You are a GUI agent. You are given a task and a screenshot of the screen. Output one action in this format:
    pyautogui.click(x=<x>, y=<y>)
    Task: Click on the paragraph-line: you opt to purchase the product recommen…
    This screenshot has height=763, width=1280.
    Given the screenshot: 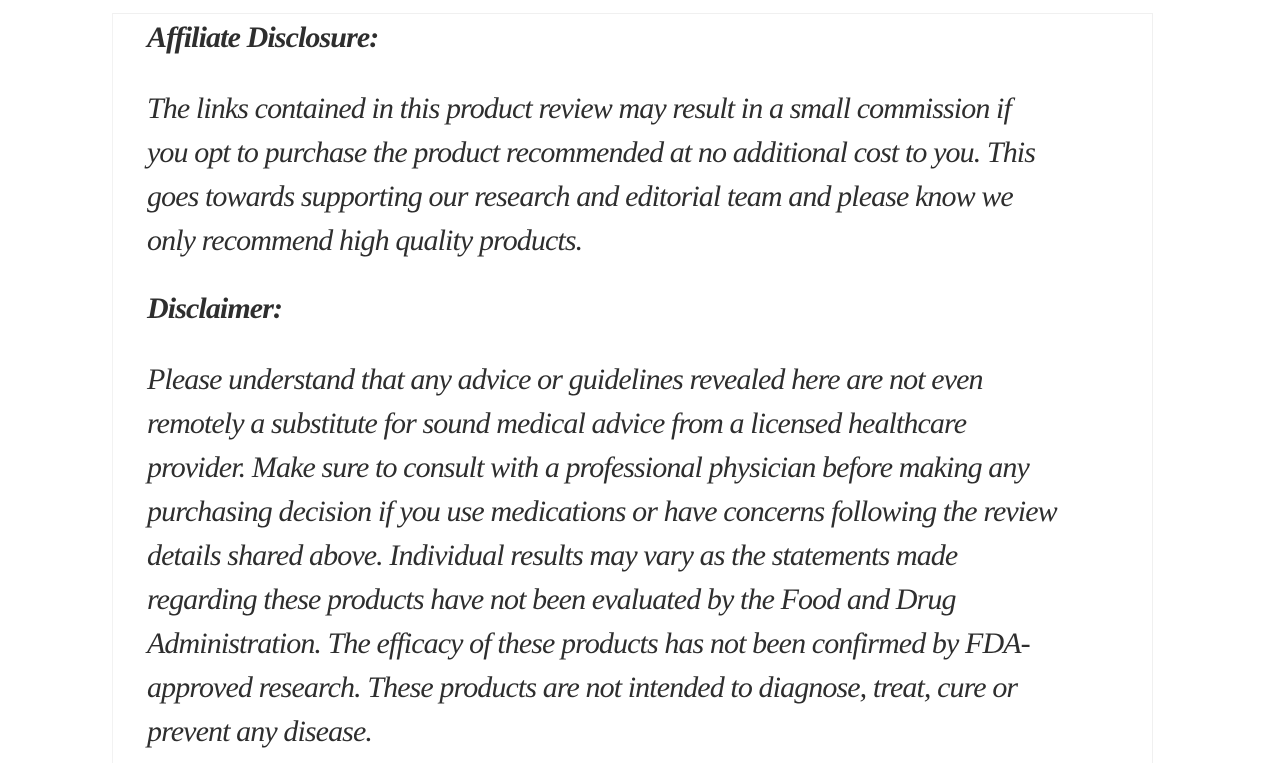 What is the action you would take?
    pyautogui.click(x=591, y=152)
    